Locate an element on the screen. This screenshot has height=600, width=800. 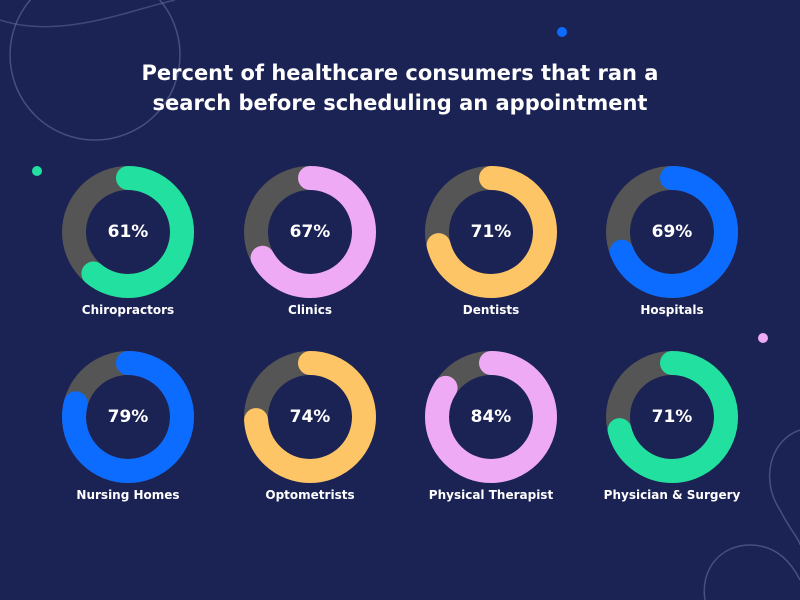
decorative-curve-top-left is located at coordinates (88, 14).